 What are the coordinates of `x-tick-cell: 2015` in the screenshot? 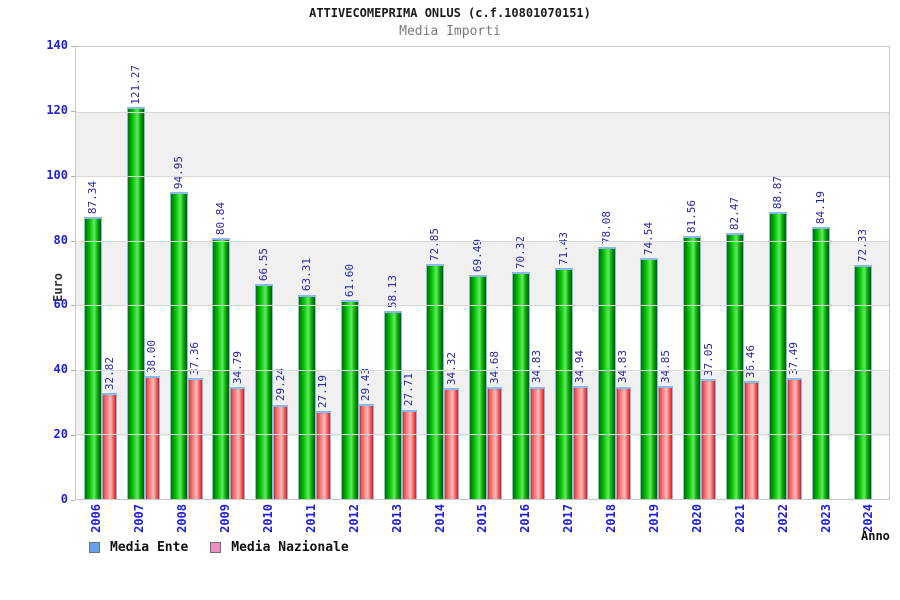 It's located at (482, 525).